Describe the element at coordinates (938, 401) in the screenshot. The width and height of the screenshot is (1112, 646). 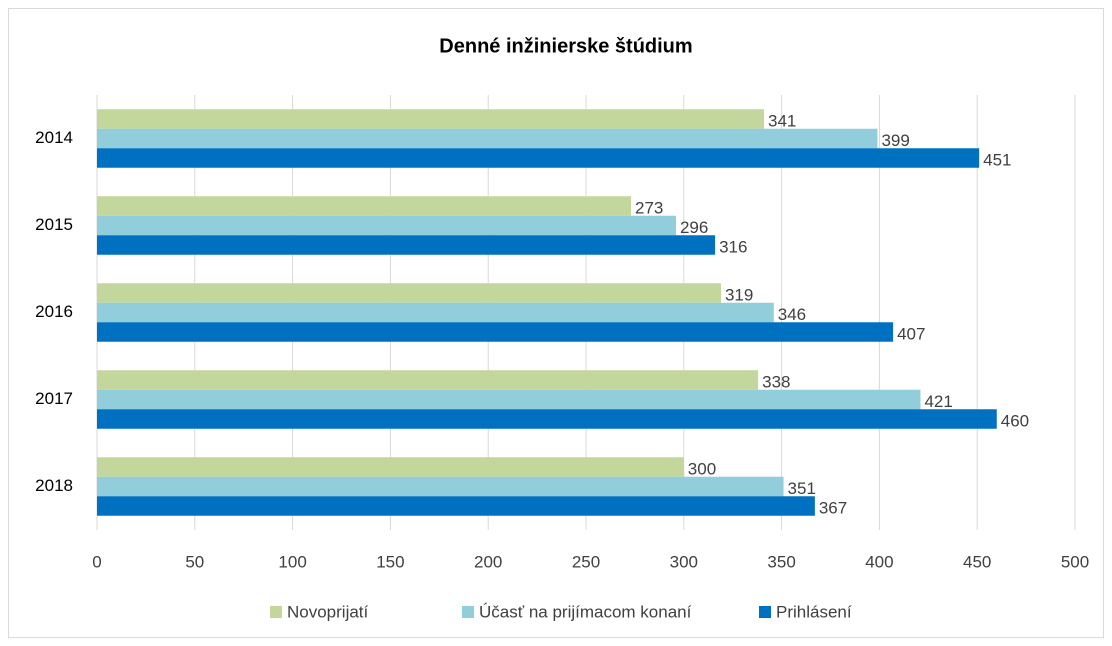
I see `data-label: 421` at that location.